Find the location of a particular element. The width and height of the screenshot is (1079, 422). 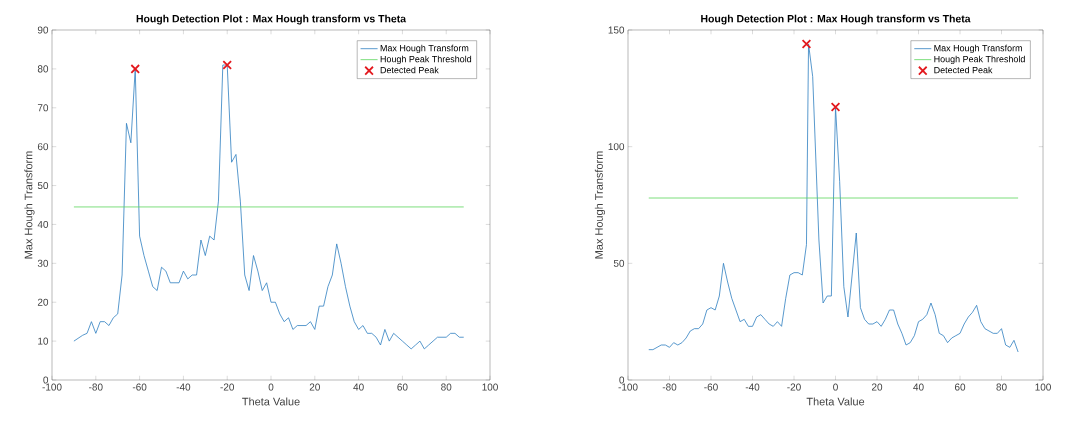

y-tick-label: 80 is located at coordinates (43, 69).